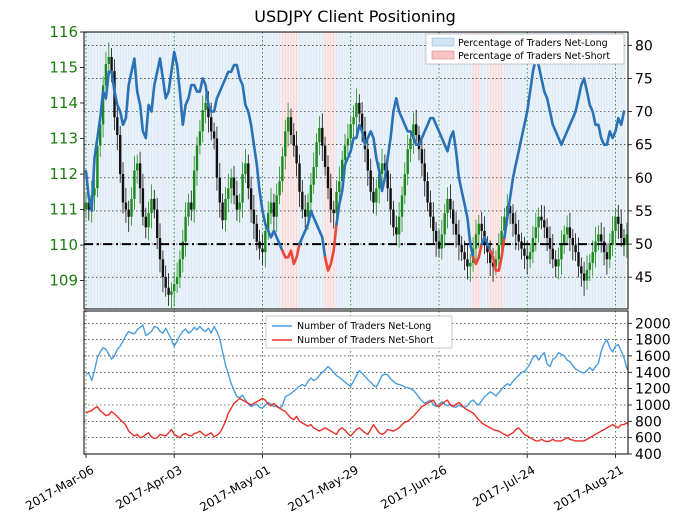 This screenshot has width=680, height=518. I want to click on count-tick-label: 600, so click(648, 439).